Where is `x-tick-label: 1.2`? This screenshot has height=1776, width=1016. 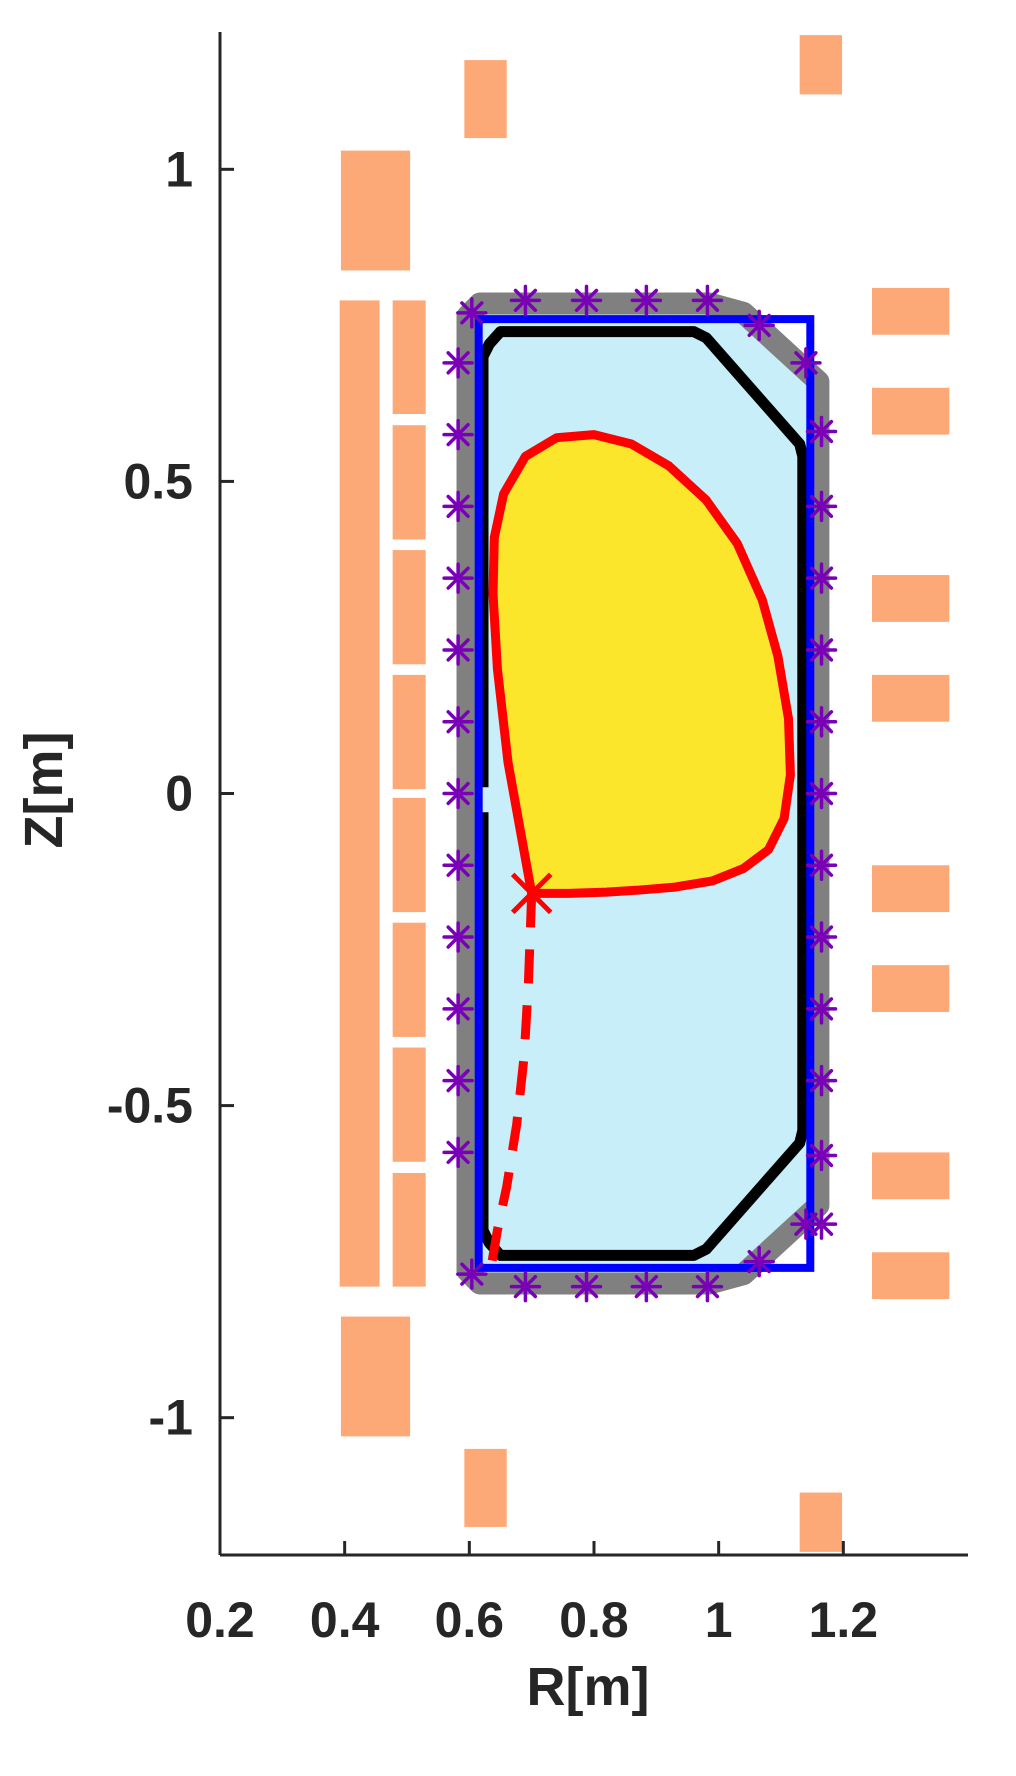
x-tick-label: 1.2 is located at coordinates (844, 1620).